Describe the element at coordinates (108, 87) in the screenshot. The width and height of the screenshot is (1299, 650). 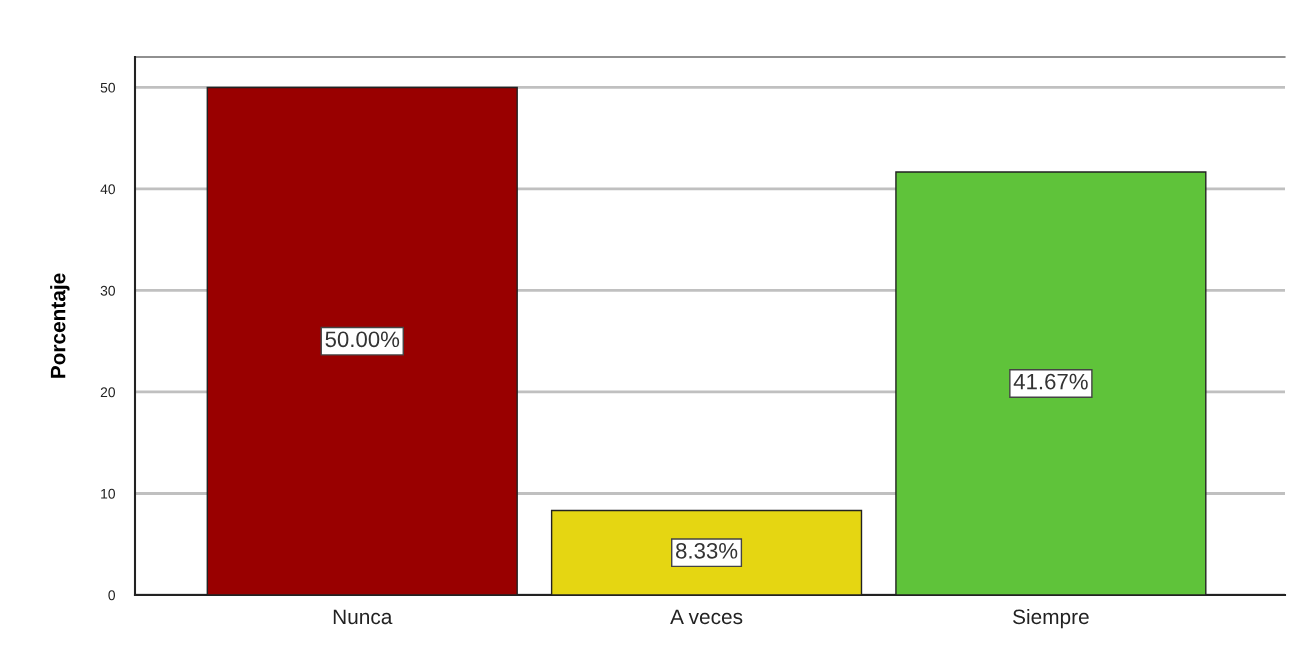
I see `y-tick-label: 50` at that location.